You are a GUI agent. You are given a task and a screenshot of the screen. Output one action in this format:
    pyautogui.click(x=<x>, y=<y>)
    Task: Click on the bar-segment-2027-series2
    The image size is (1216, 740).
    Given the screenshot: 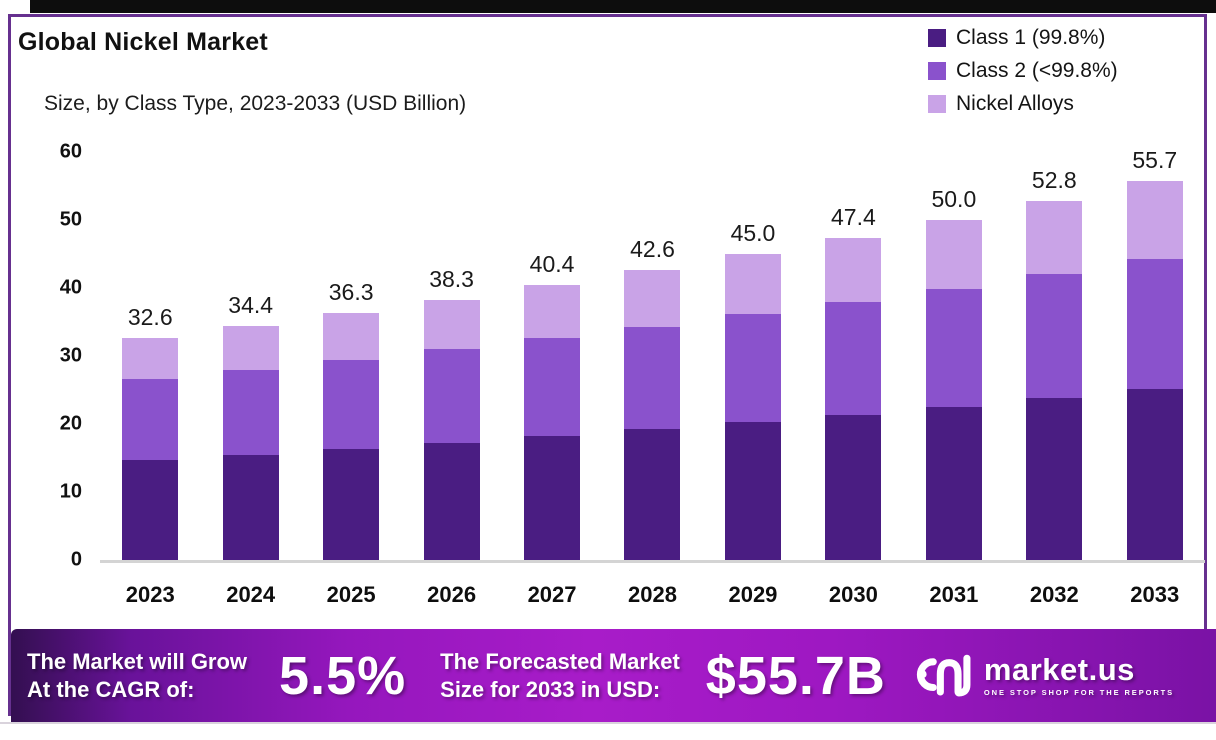 What is the action you would take?
    pyautogui.click(x=552, y=312)
    